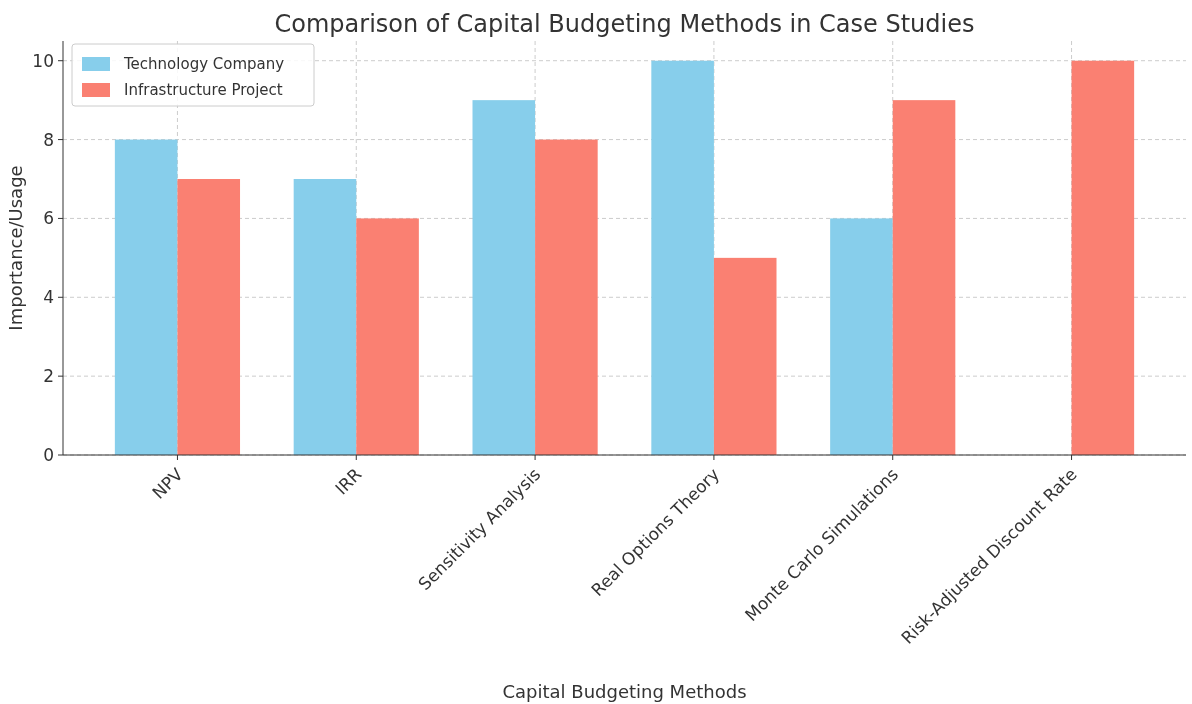  What do you see at coordinates (48, 454) in the screenshot?
I see `y-tick-label: 0` at bounding box center [48, 454].